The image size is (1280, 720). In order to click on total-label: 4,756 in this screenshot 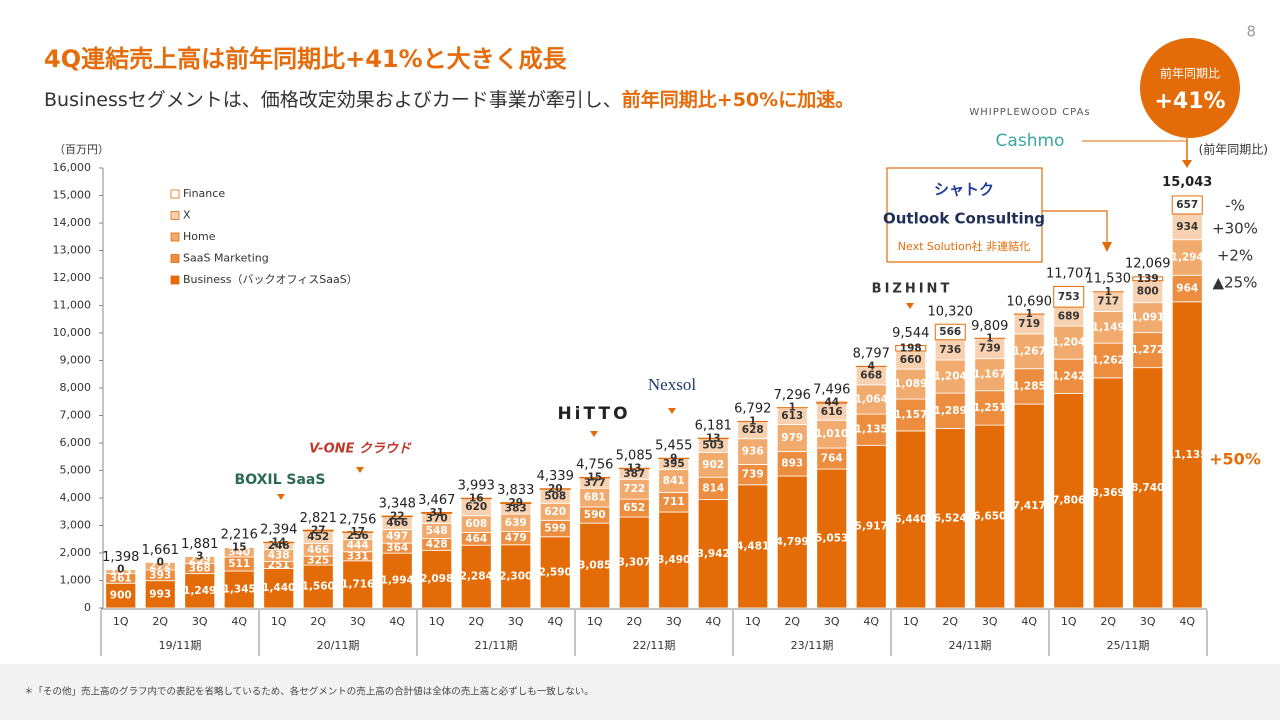, I will do `click(594, 465)`.